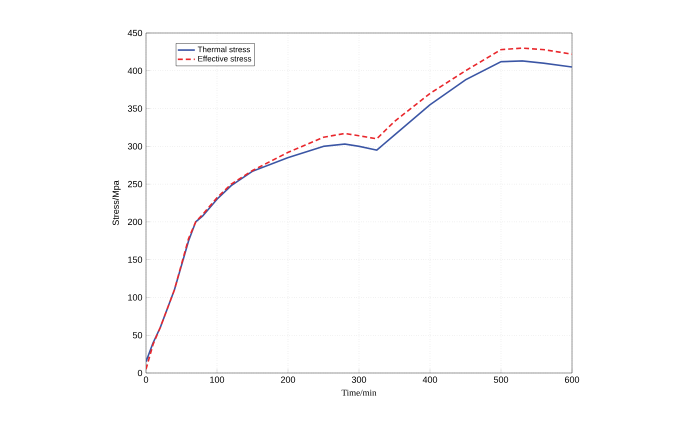 The image size is (693, 428). I want to click on y-tick-label: 400, so click(135, 71).